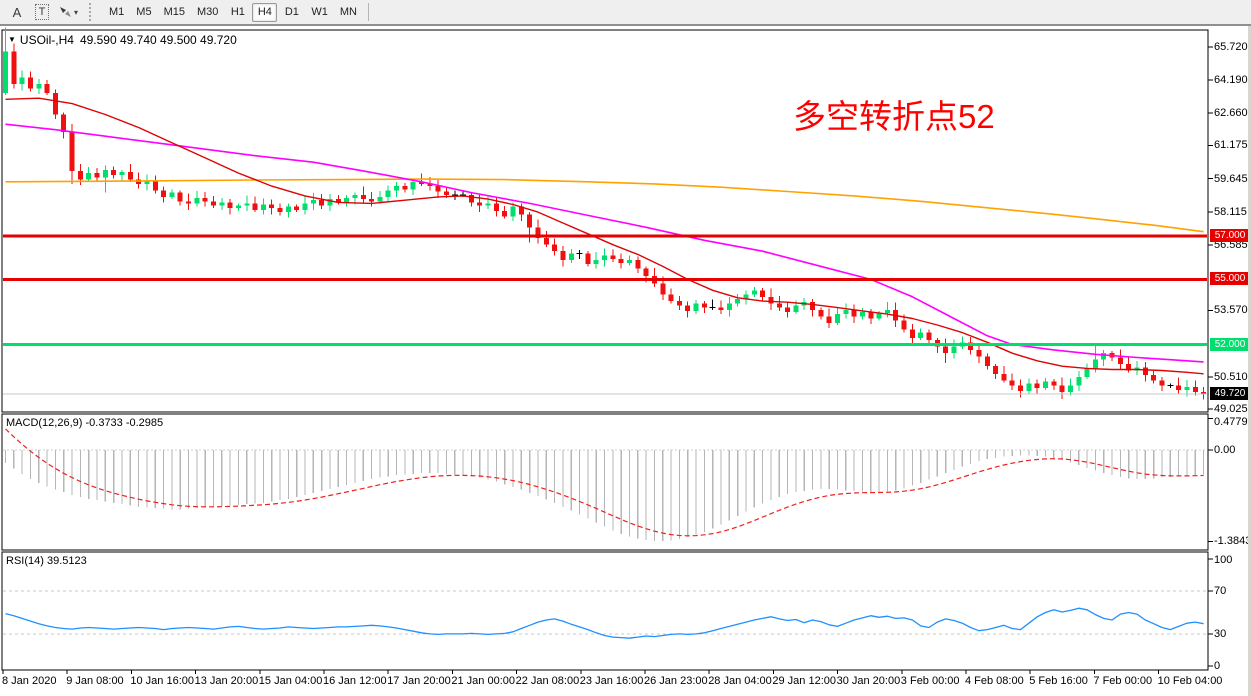 This screenshot has width=1251, height=696. I want to click on text-box-tool-button: T, so click(42, 12).